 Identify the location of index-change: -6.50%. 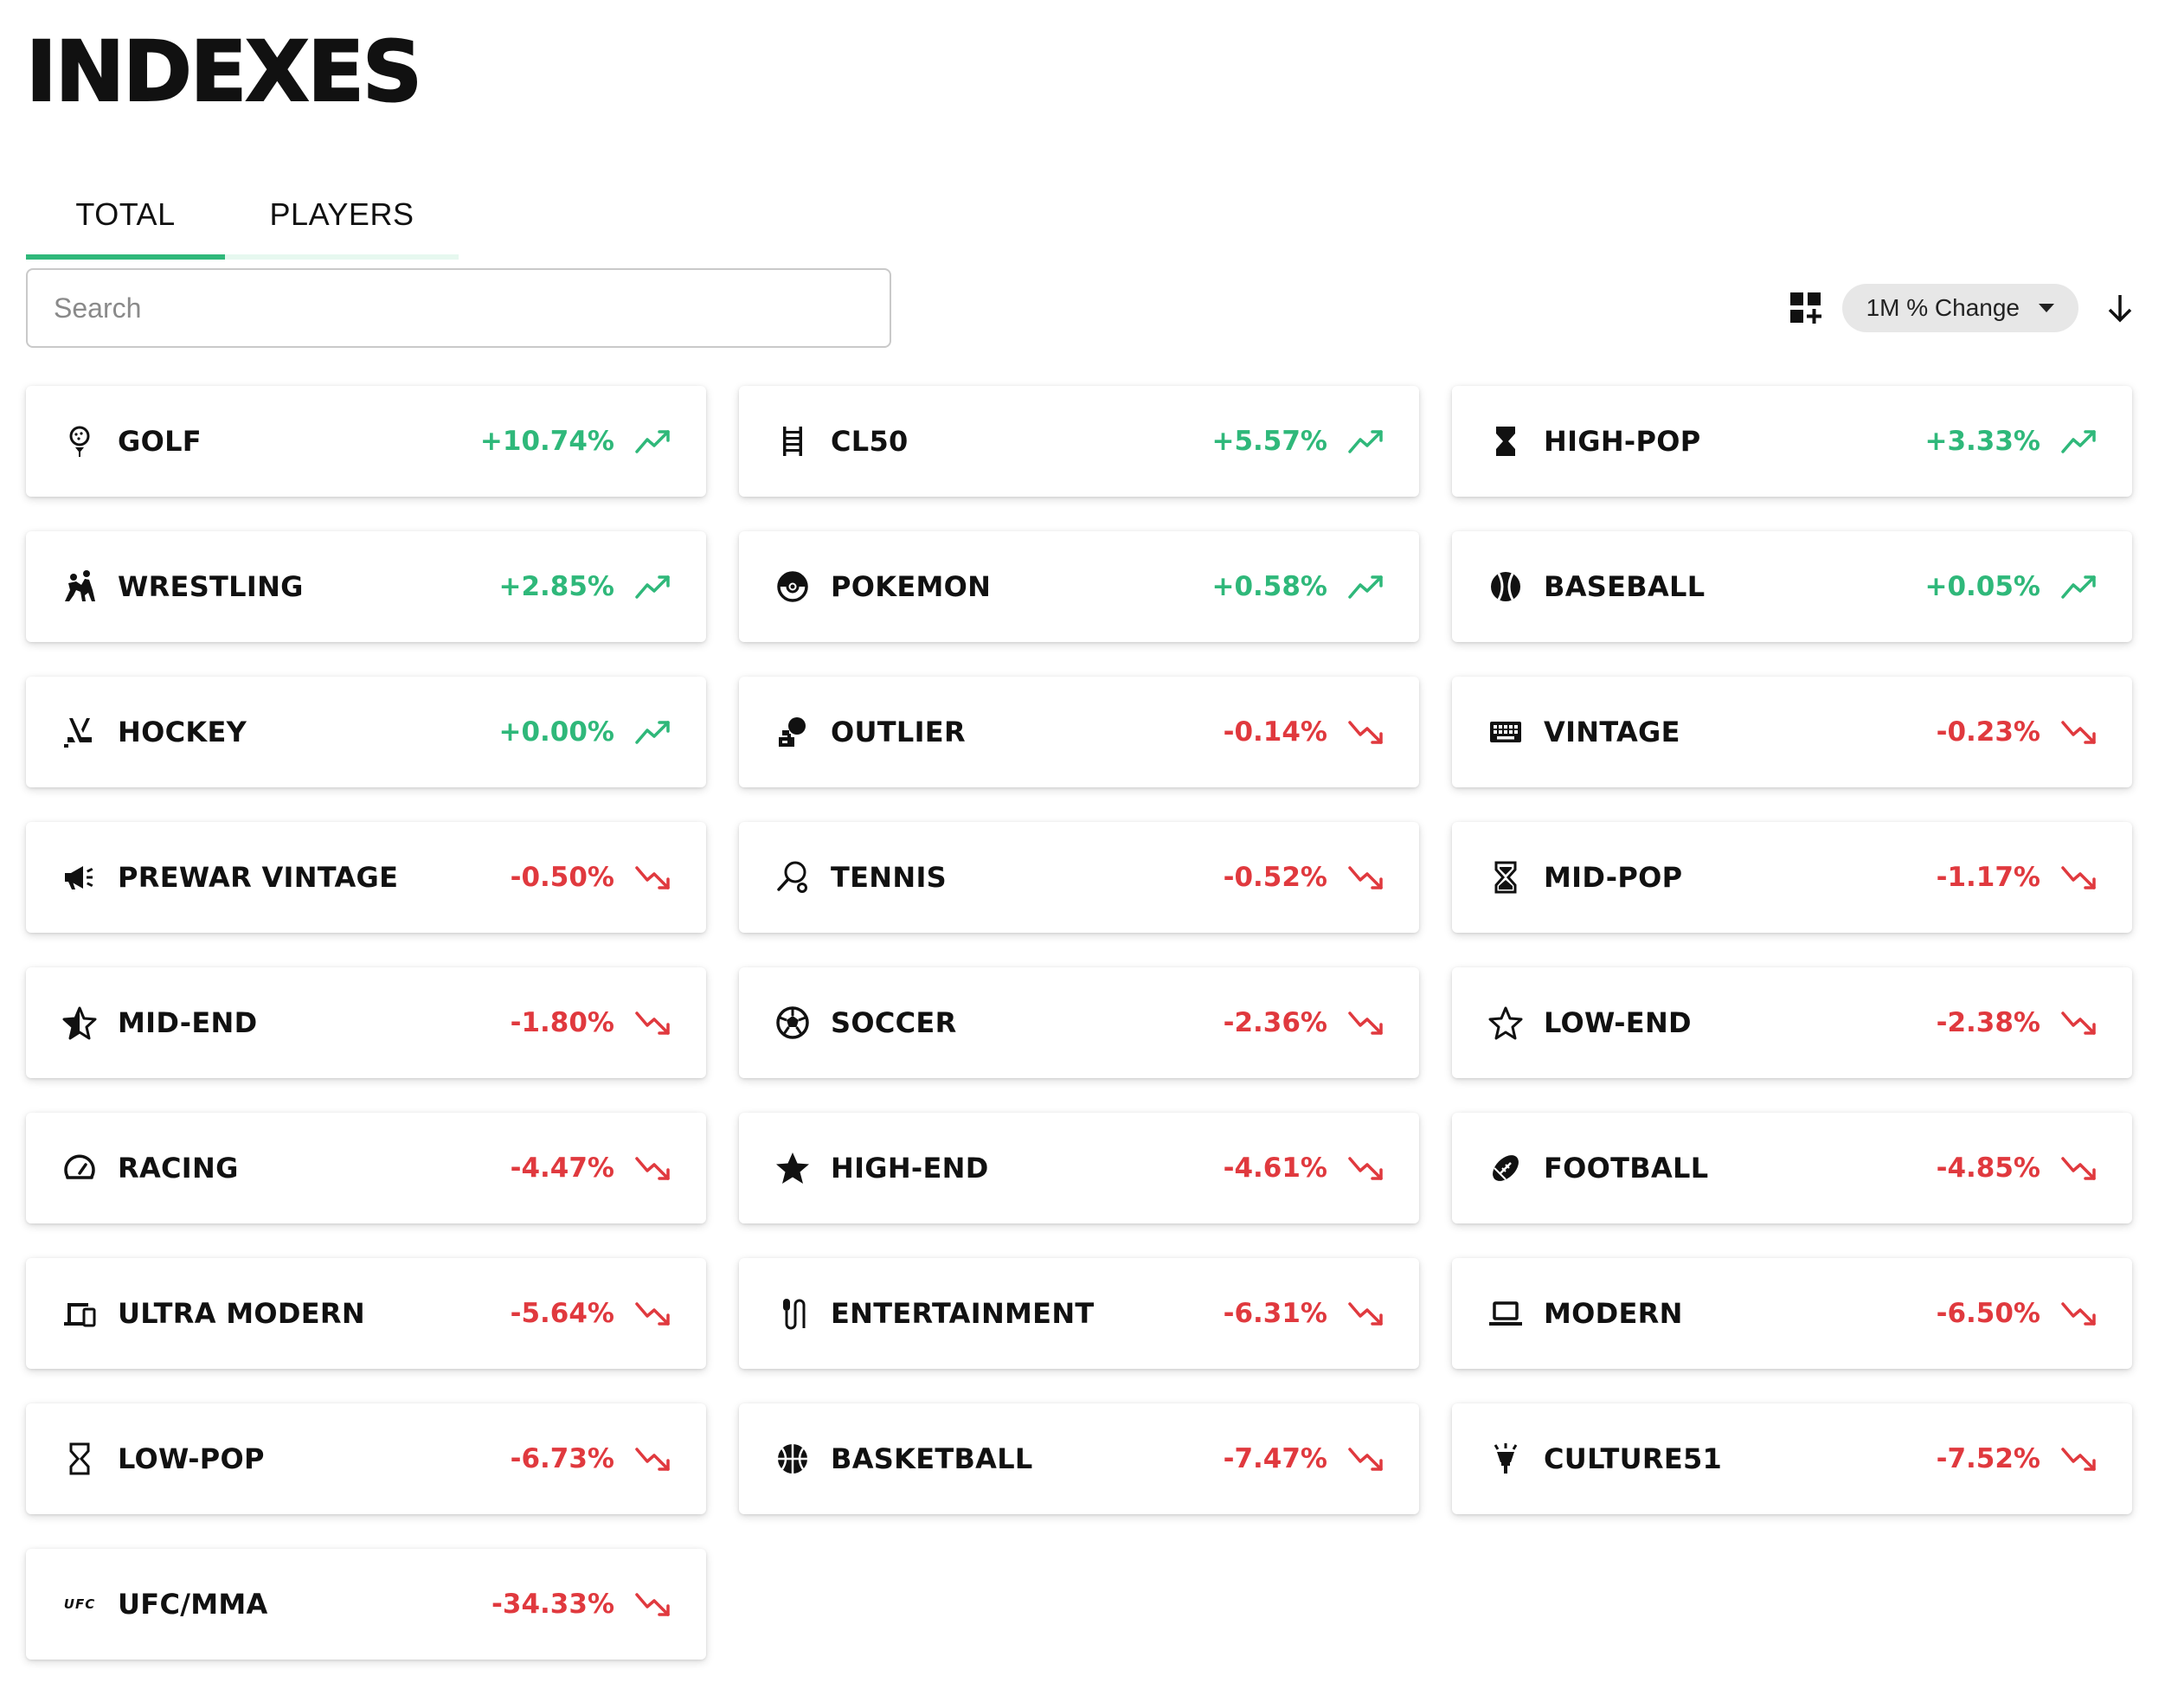
(1988, 1314).